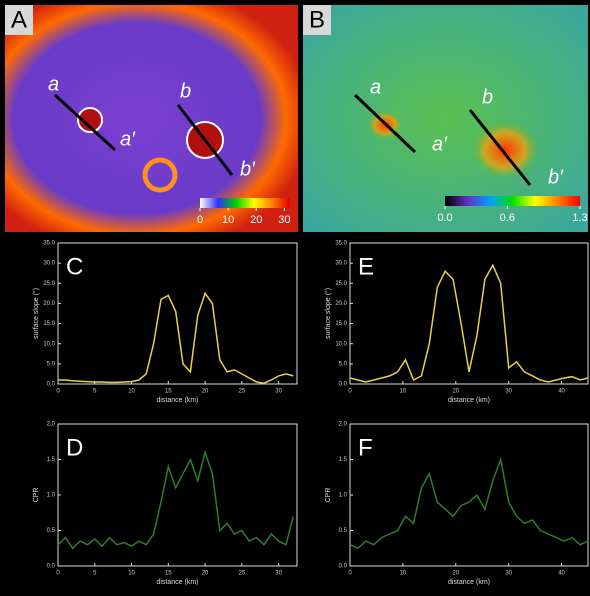  I want to click on panel-label: D, so click(74, 447).